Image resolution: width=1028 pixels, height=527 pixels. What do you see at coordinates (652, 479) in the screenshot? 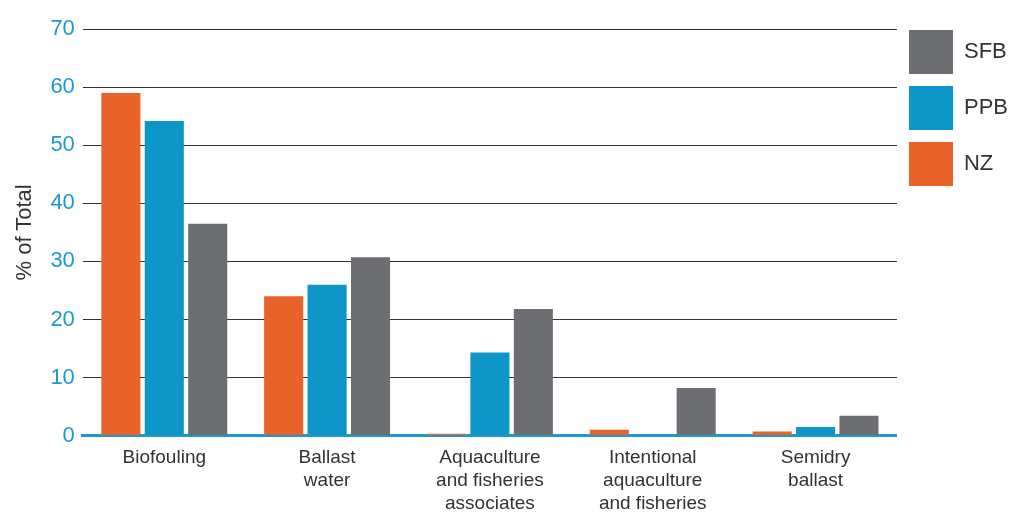
I see `x-tick-label: Intentional aquaculture and fisheries` at bounding box center [652, 479].